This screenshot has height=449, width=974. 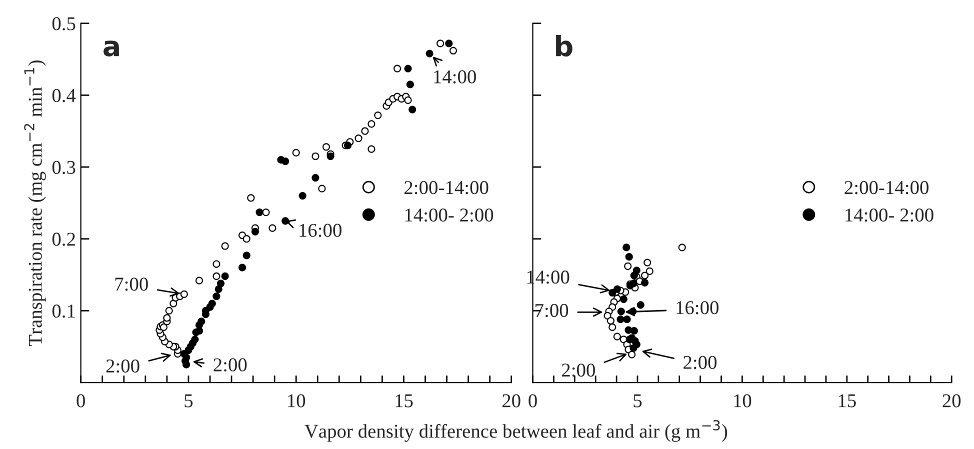 What do you see at coordinates (64, 167) in the screenshot?
I see `y-tick-label: 0.3` at bounding box center [64, 167].